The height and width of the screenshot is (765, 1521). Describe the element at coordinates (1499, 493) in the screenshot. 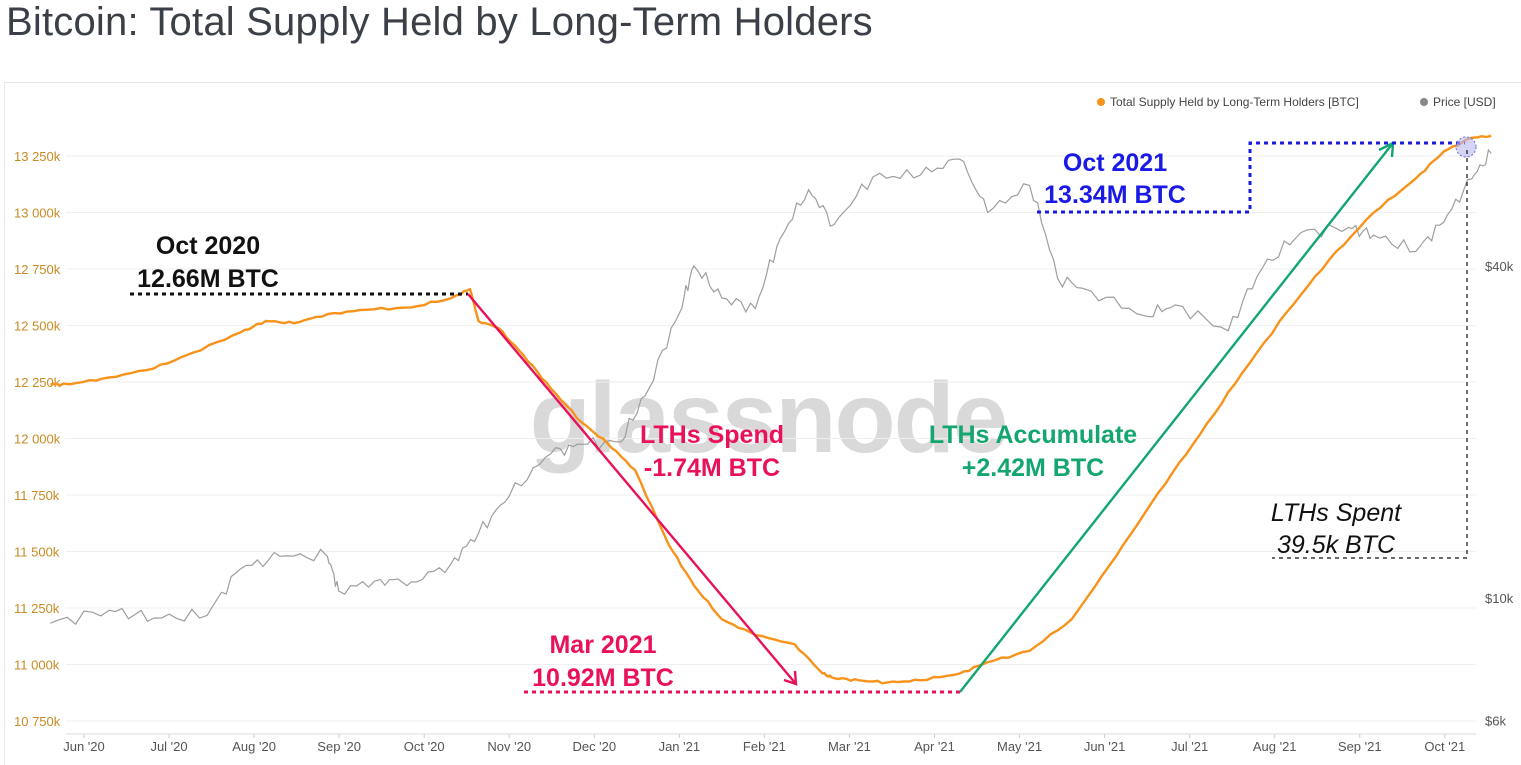

I see `y-axis-right: $6k $10k $40k` at that location.